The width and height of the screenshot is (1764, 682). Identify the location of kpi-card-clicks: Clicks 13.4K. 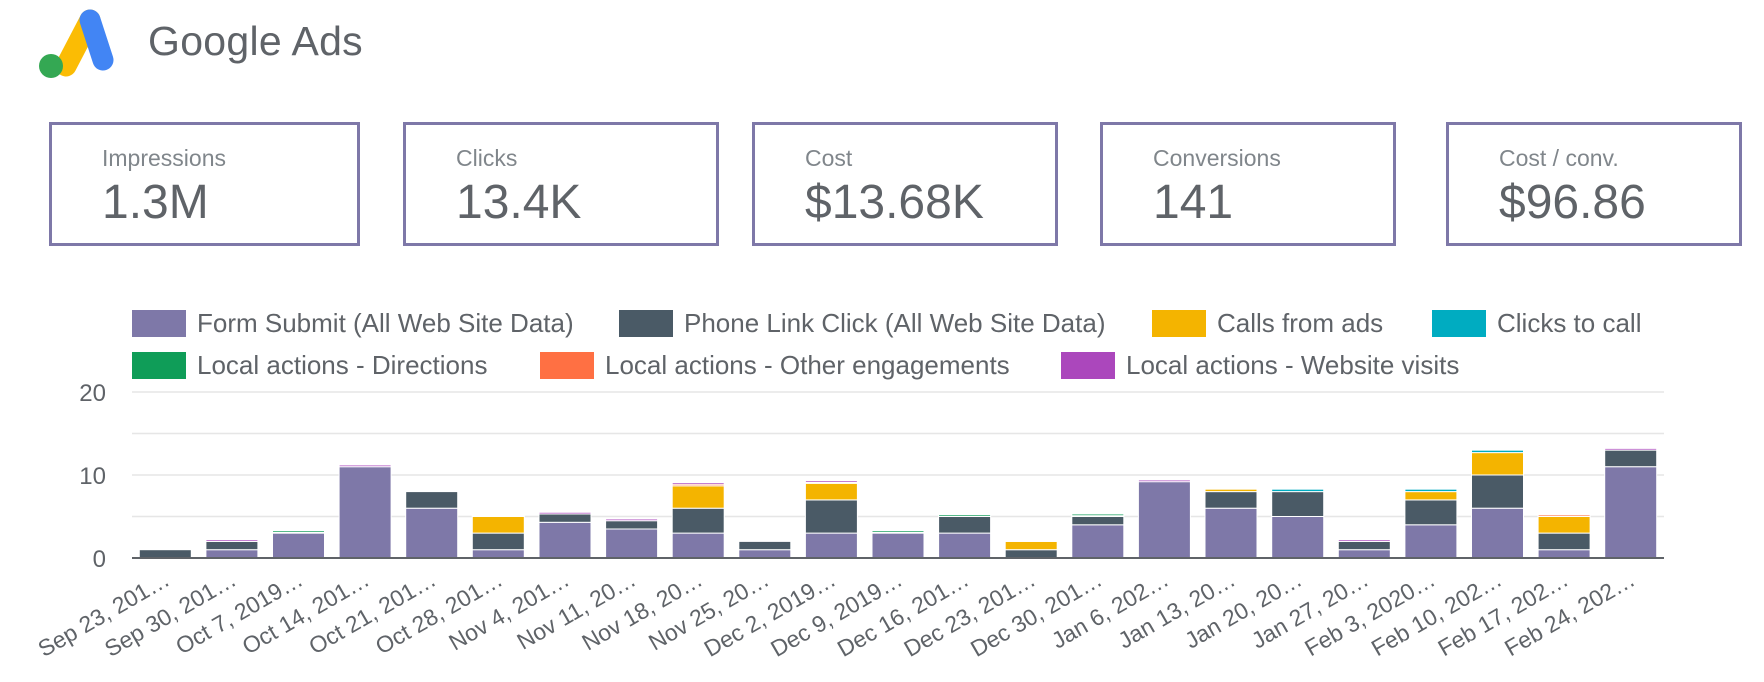
(561, 184).